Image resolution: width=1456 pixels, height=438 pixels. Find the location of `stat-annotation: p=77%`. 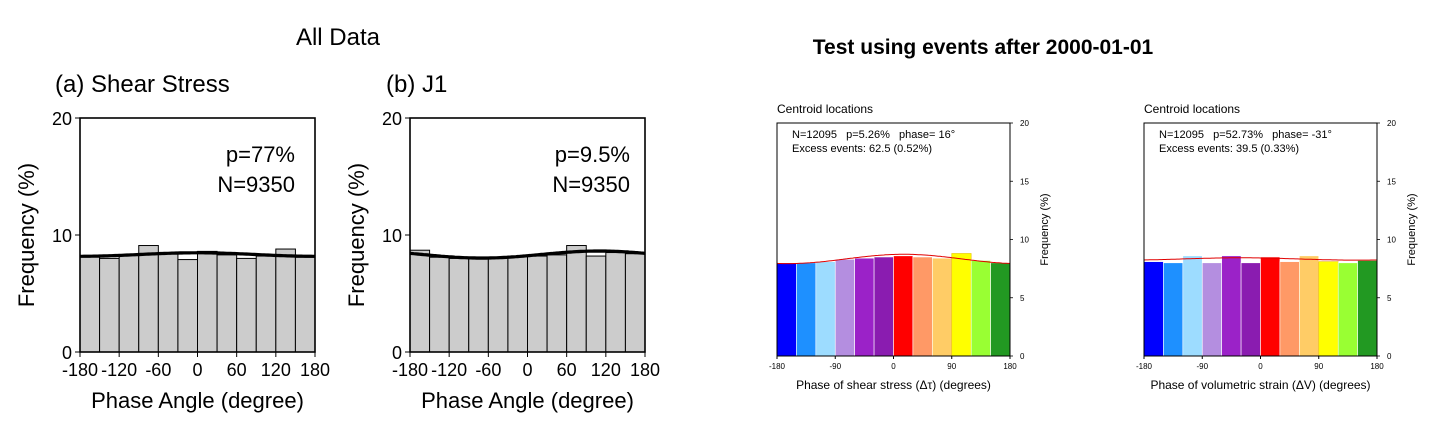

stat-annotation: p=77% is located at coordinates (260, 154).